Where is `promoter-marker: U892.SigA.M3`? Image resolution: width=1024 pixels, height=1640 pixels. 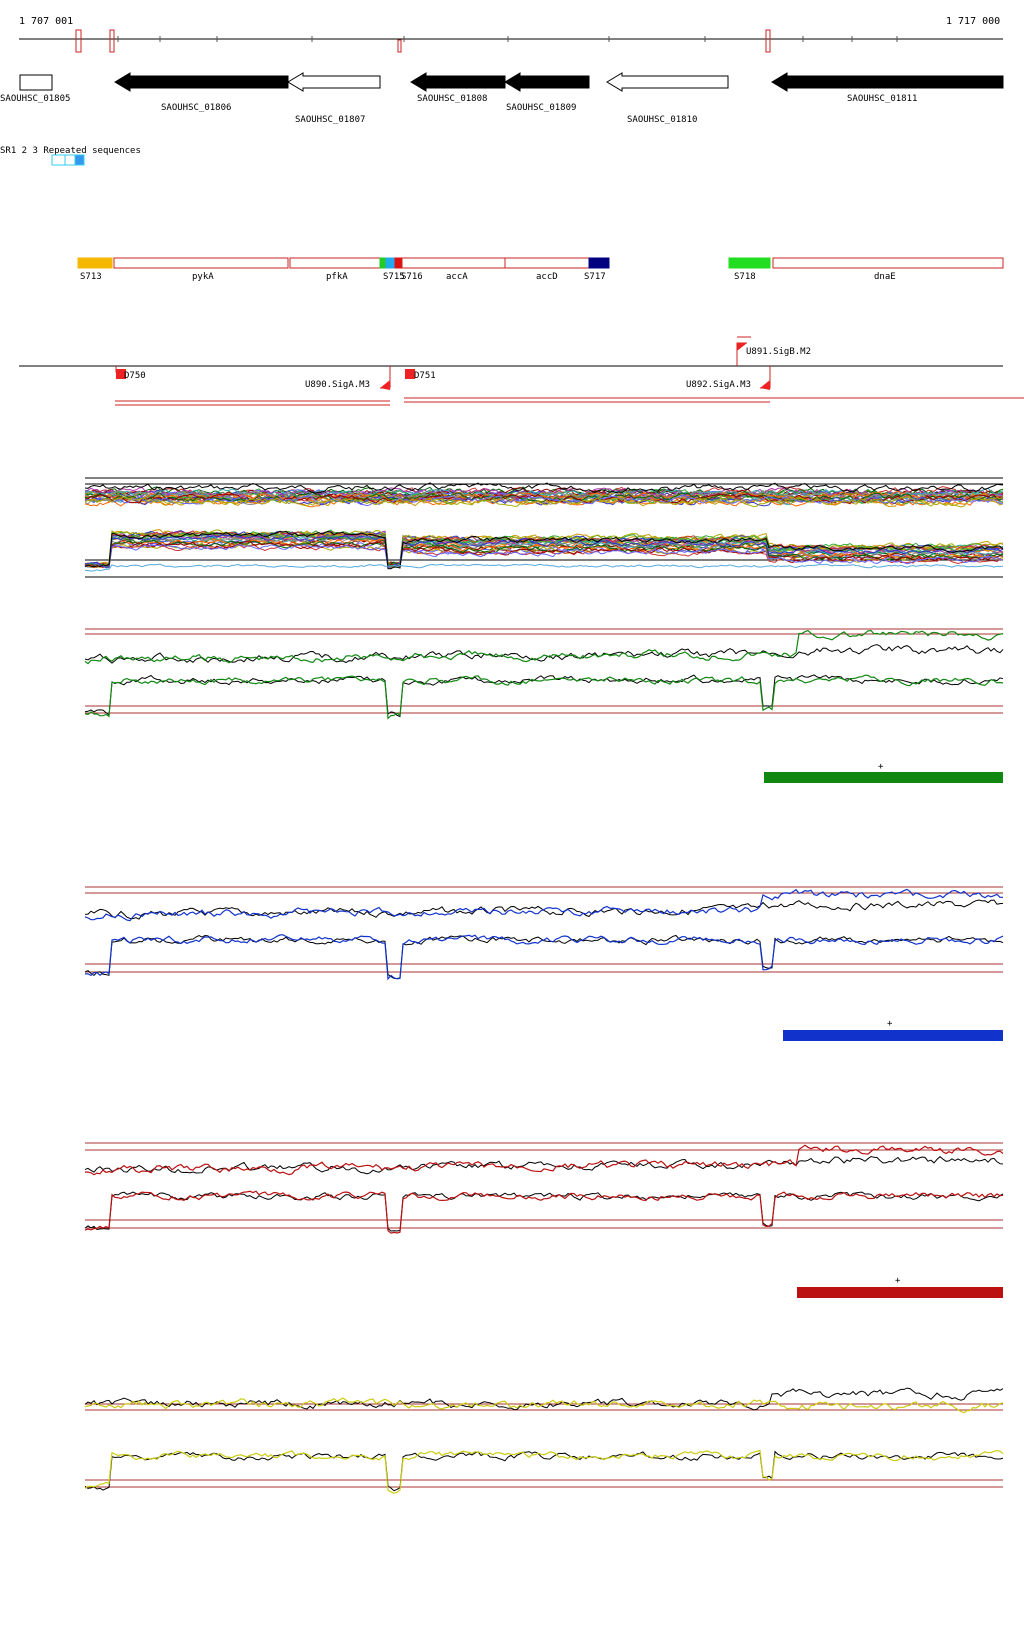
promoter-marker: U892.SigA.M3 is located at coordinates (728, 378).